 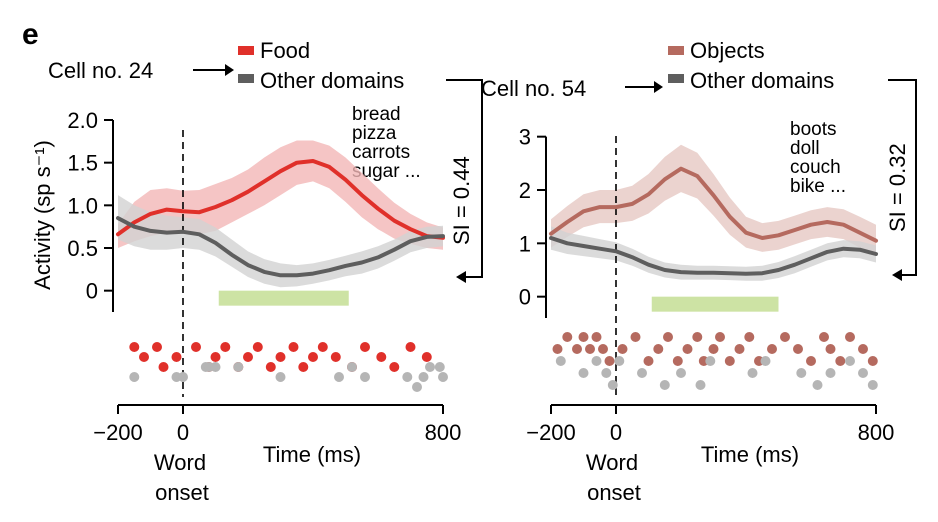 I want to click on si-label: SI = 0.32, so click(x=897, y=187).